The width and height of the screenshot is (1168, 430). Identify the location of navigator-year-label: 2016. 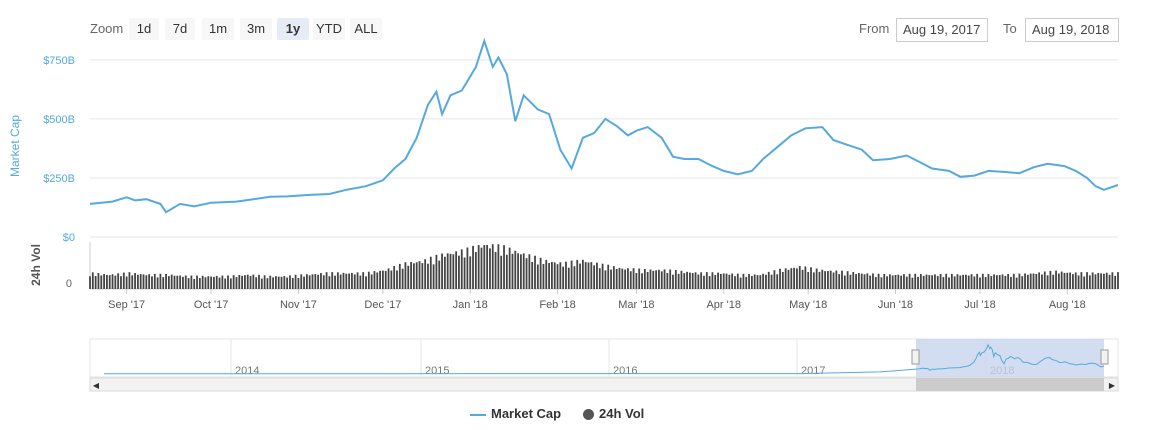
(625, 371).